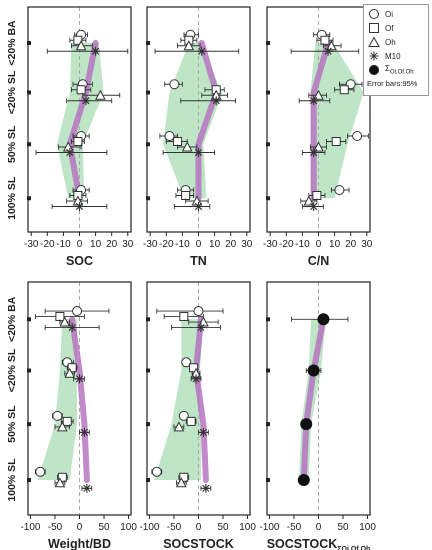 The image size is (432, 550). What do you see at coordinates (12, 480) in the screenshot?
I see `y-category-label: 100% SL` at bounding box center [12, 480].